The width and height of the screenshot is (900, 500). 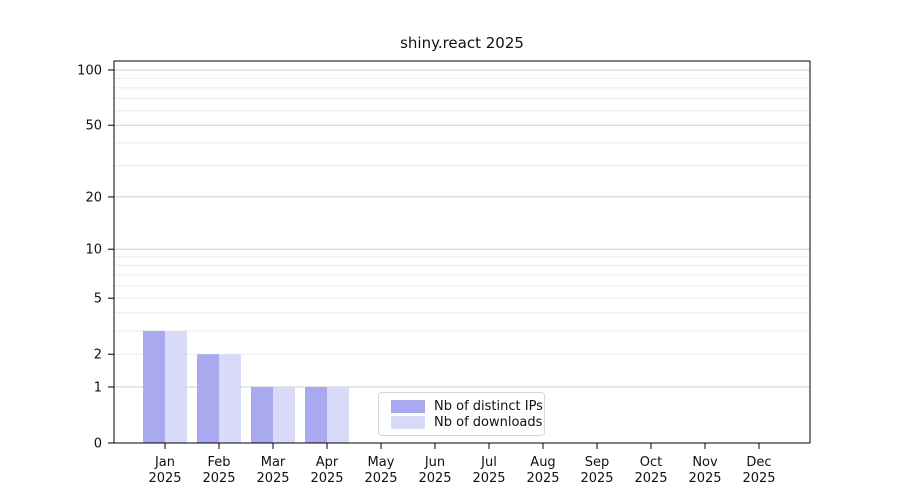 I want to click on y-tick-label: 1, so click(x=98, y=387).